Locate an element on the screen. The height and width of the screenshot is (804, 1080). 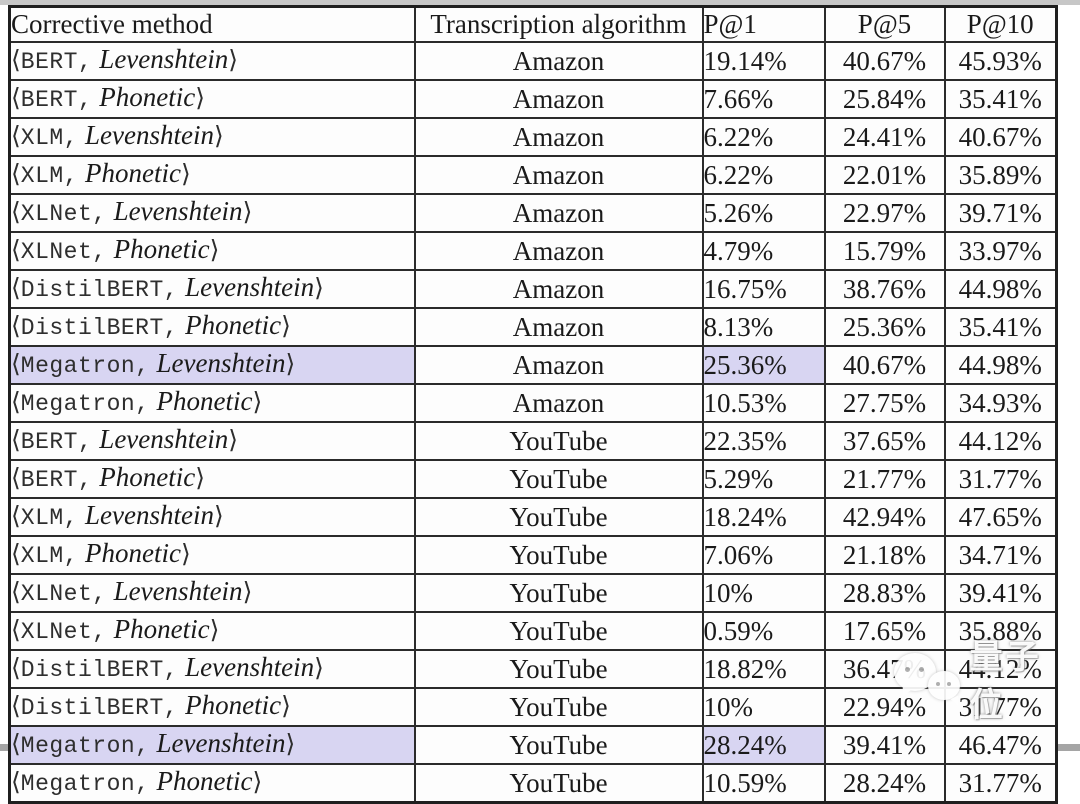
header-p-at-1: P@1 is located at coordinates (763, 24).